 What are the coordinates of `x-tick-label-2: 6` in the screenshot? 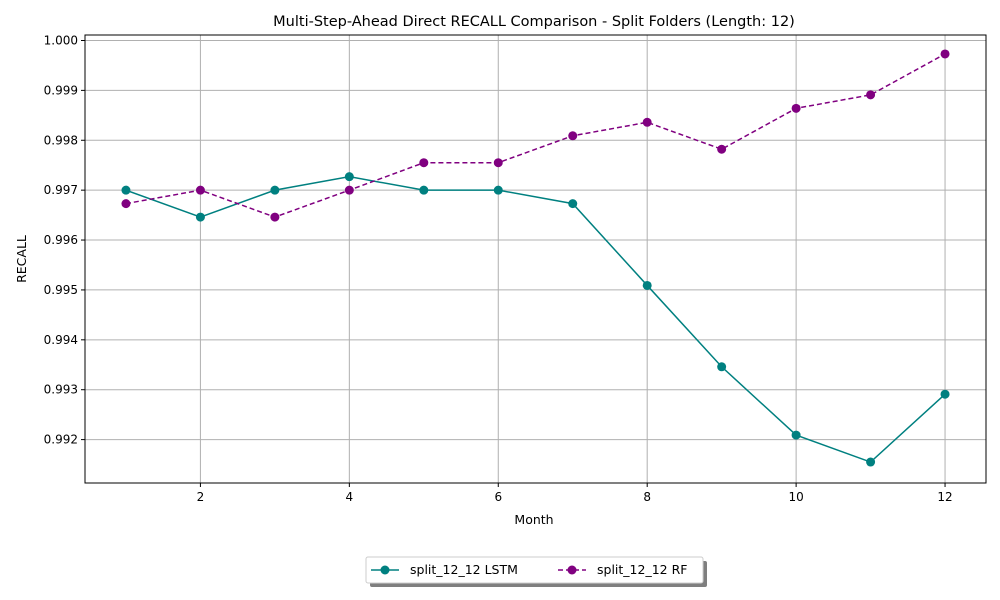 It's located at (498, 497).